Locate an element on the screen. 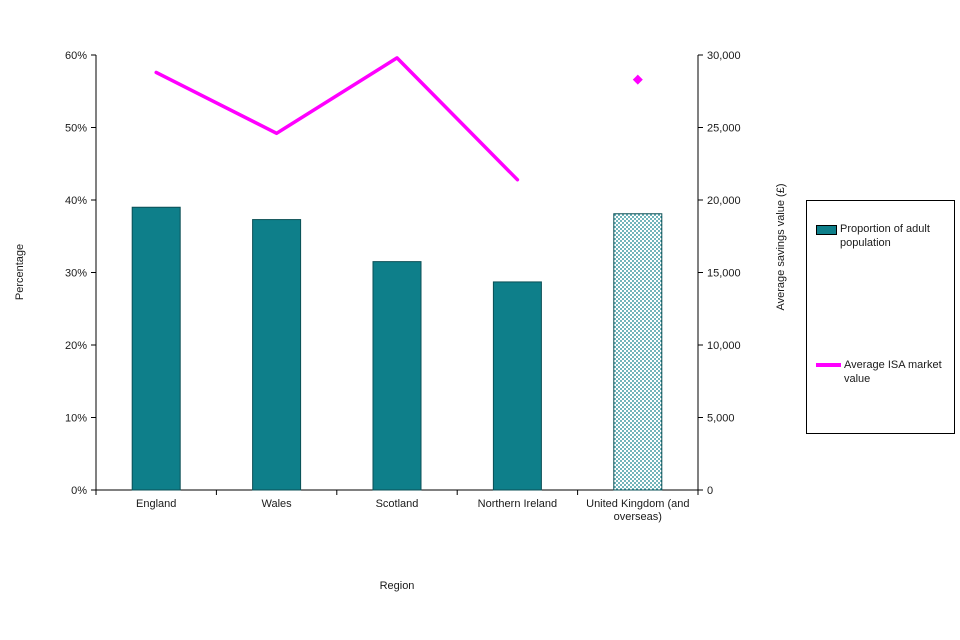  x-axis-title: Region is located at coordinates (397, 586).